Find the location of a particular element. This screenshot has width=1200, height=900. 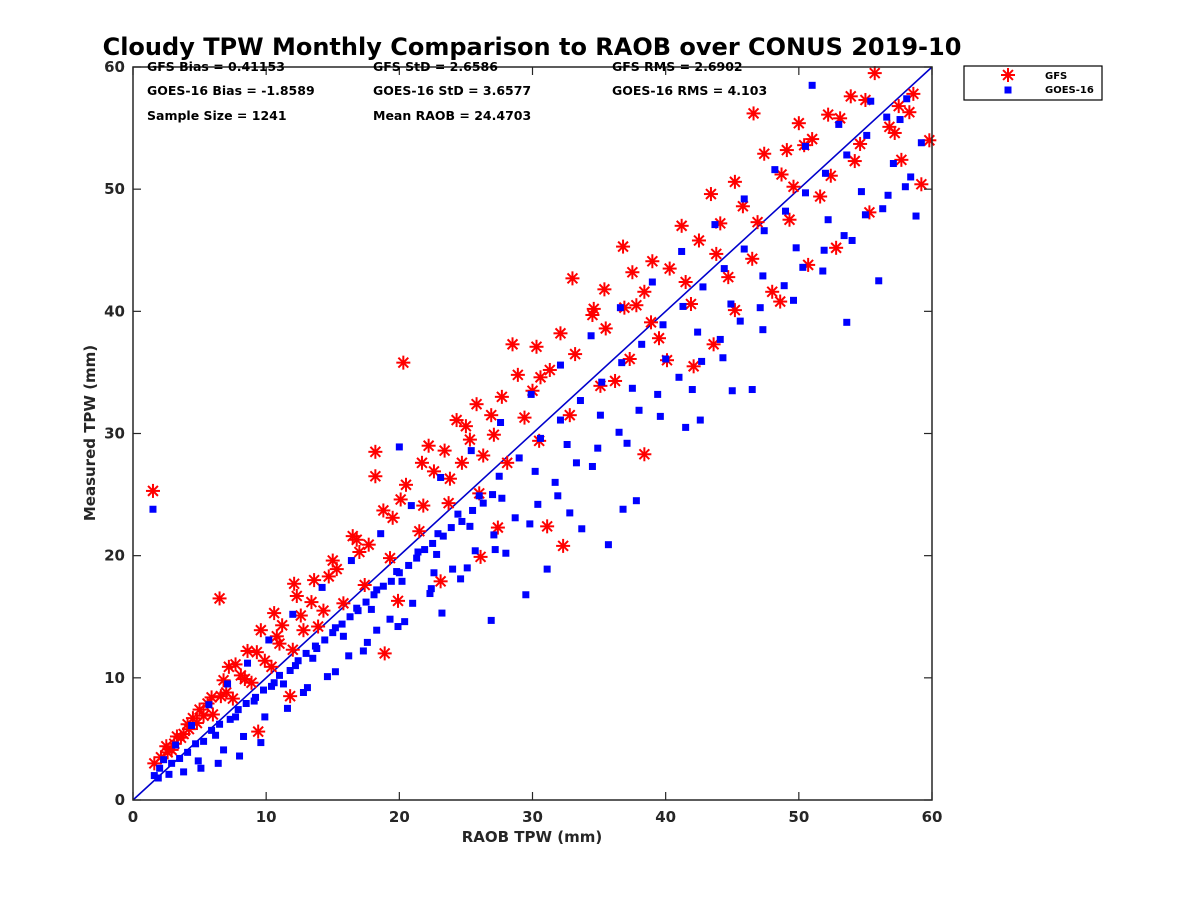

x-tick-label: 20 is located at coordinates (399, 817).